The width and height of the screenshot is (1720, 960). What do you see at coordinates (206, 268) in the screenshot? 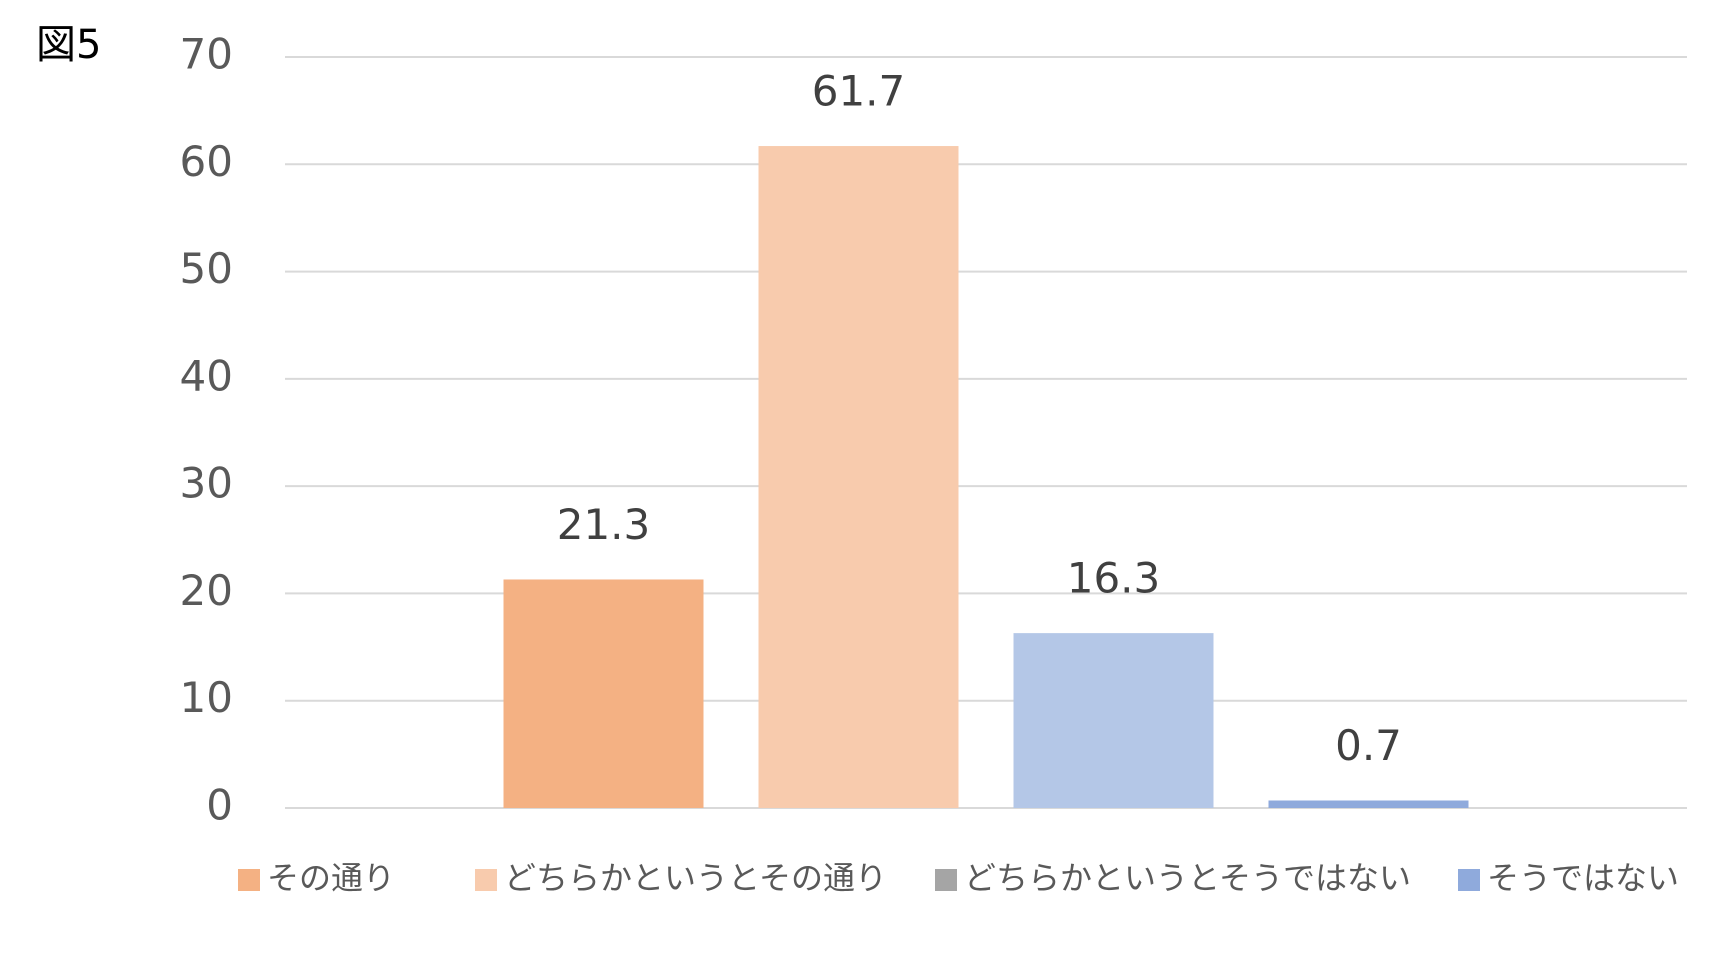
I see `y-tick-label: 50` at bounding box center [206, 268].